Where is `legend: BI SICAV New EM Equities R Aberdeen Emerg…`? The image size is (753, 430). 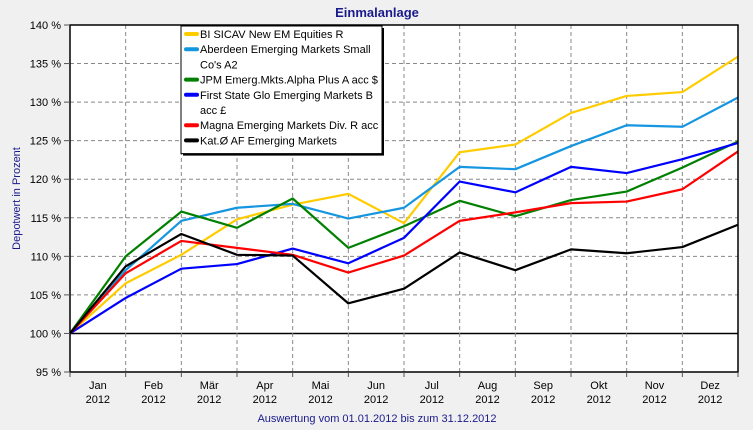
legend: BI SICAV New EM Equities R Aberdeen Emerg… is located at coordinates (282, 90).